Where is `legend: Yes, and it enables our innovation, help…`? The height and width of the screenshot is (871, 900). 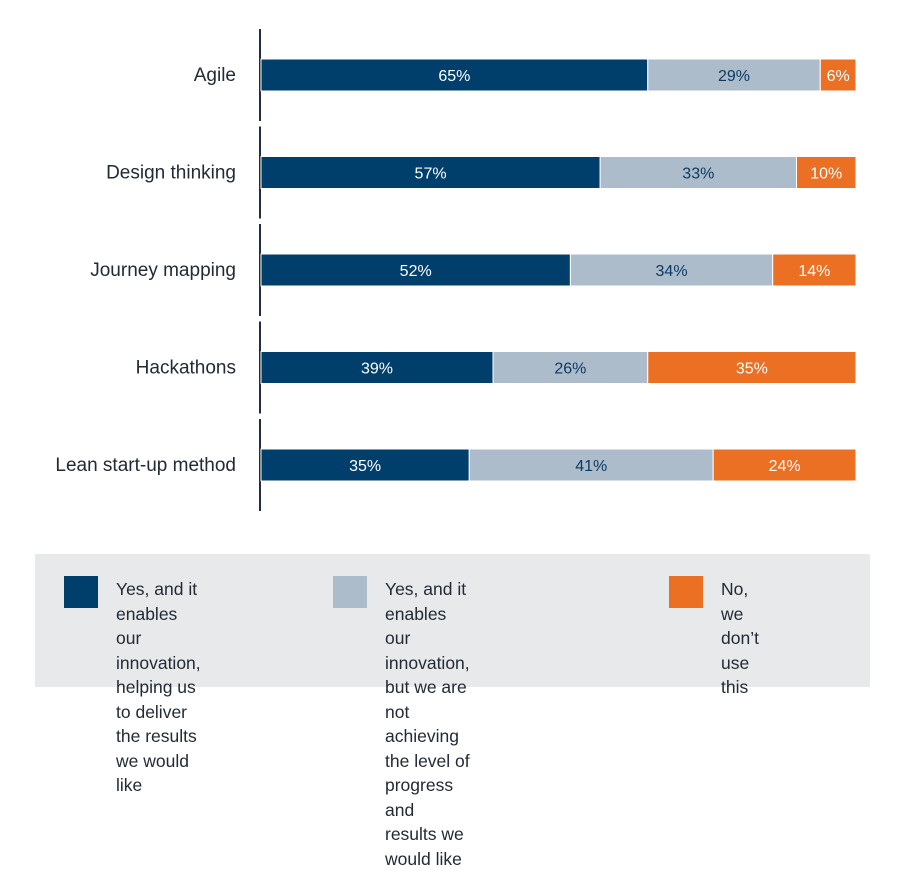 legend: Yes, and it enables our innovation, help… is located at coordinates (452, 620).